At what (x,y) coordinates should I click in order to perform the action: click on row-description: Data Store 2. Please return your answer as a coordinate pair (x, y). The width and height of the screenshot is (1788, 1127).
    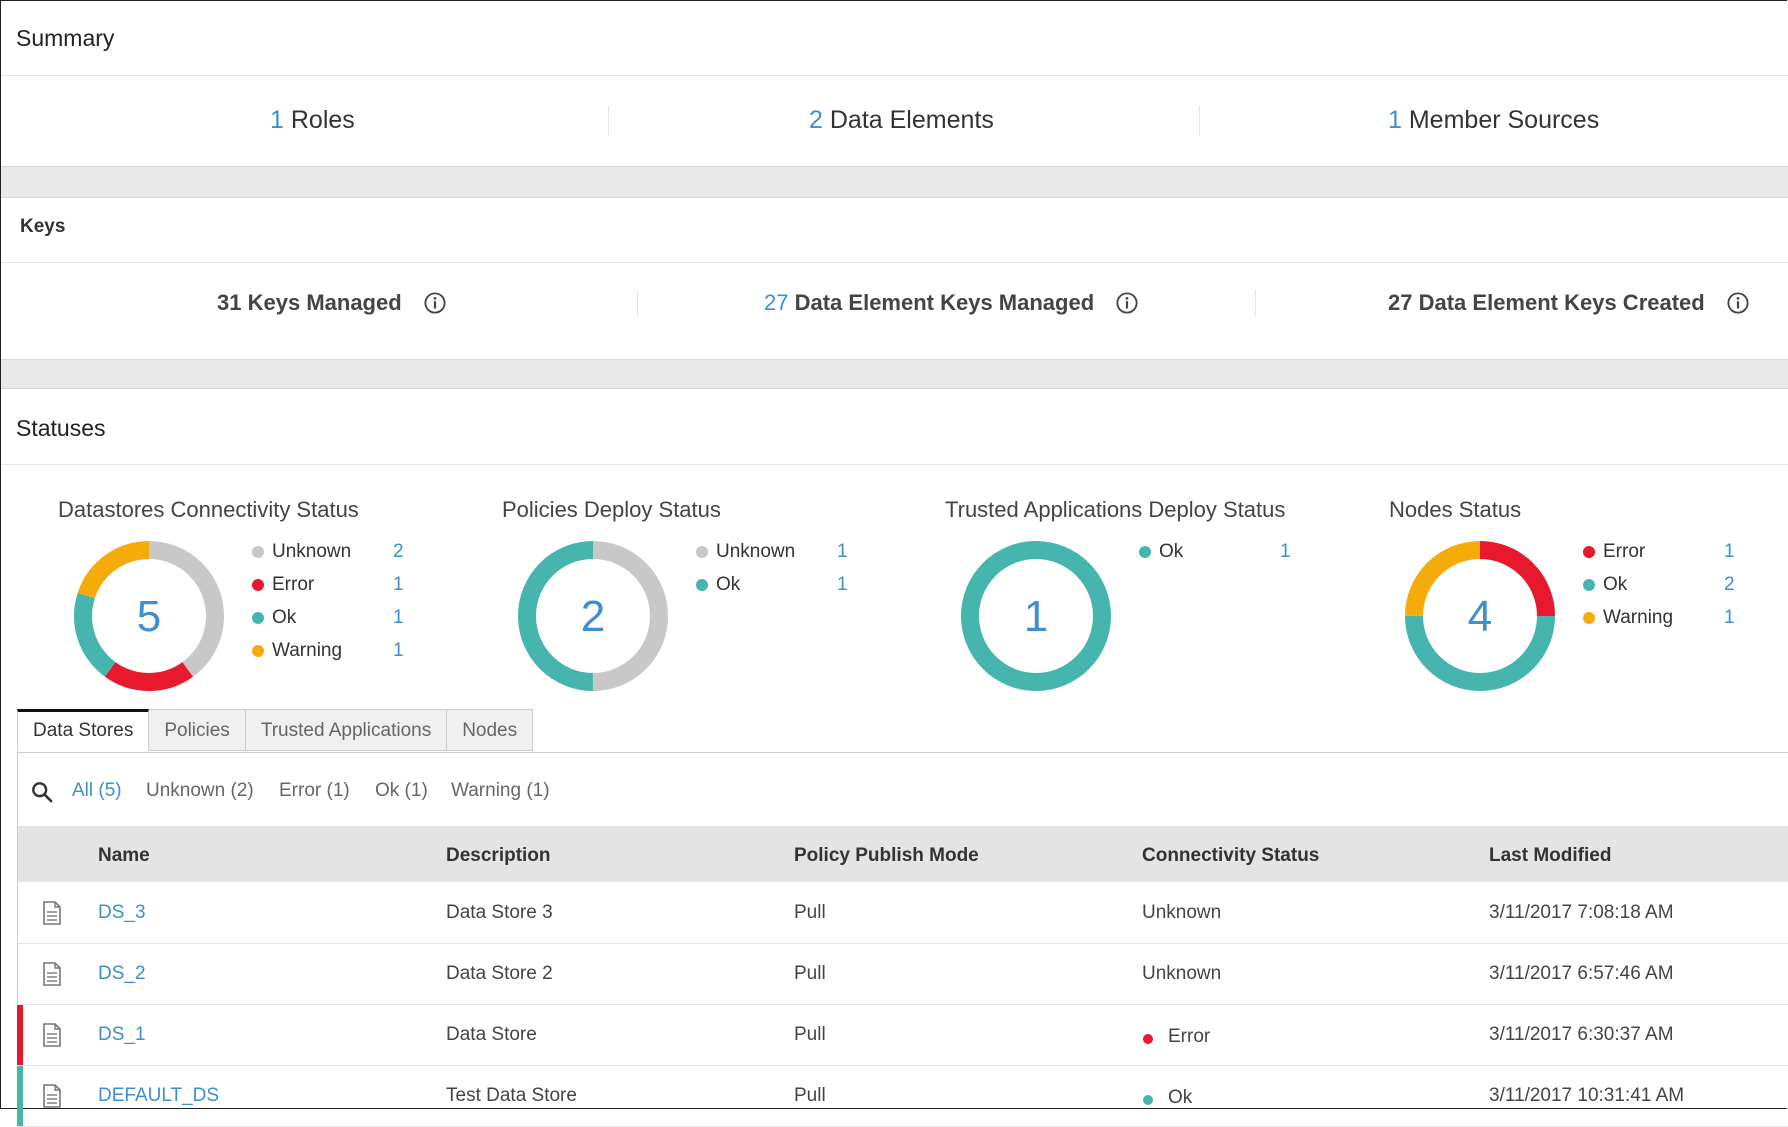
    Looking at the image, I should click on (499, 973).